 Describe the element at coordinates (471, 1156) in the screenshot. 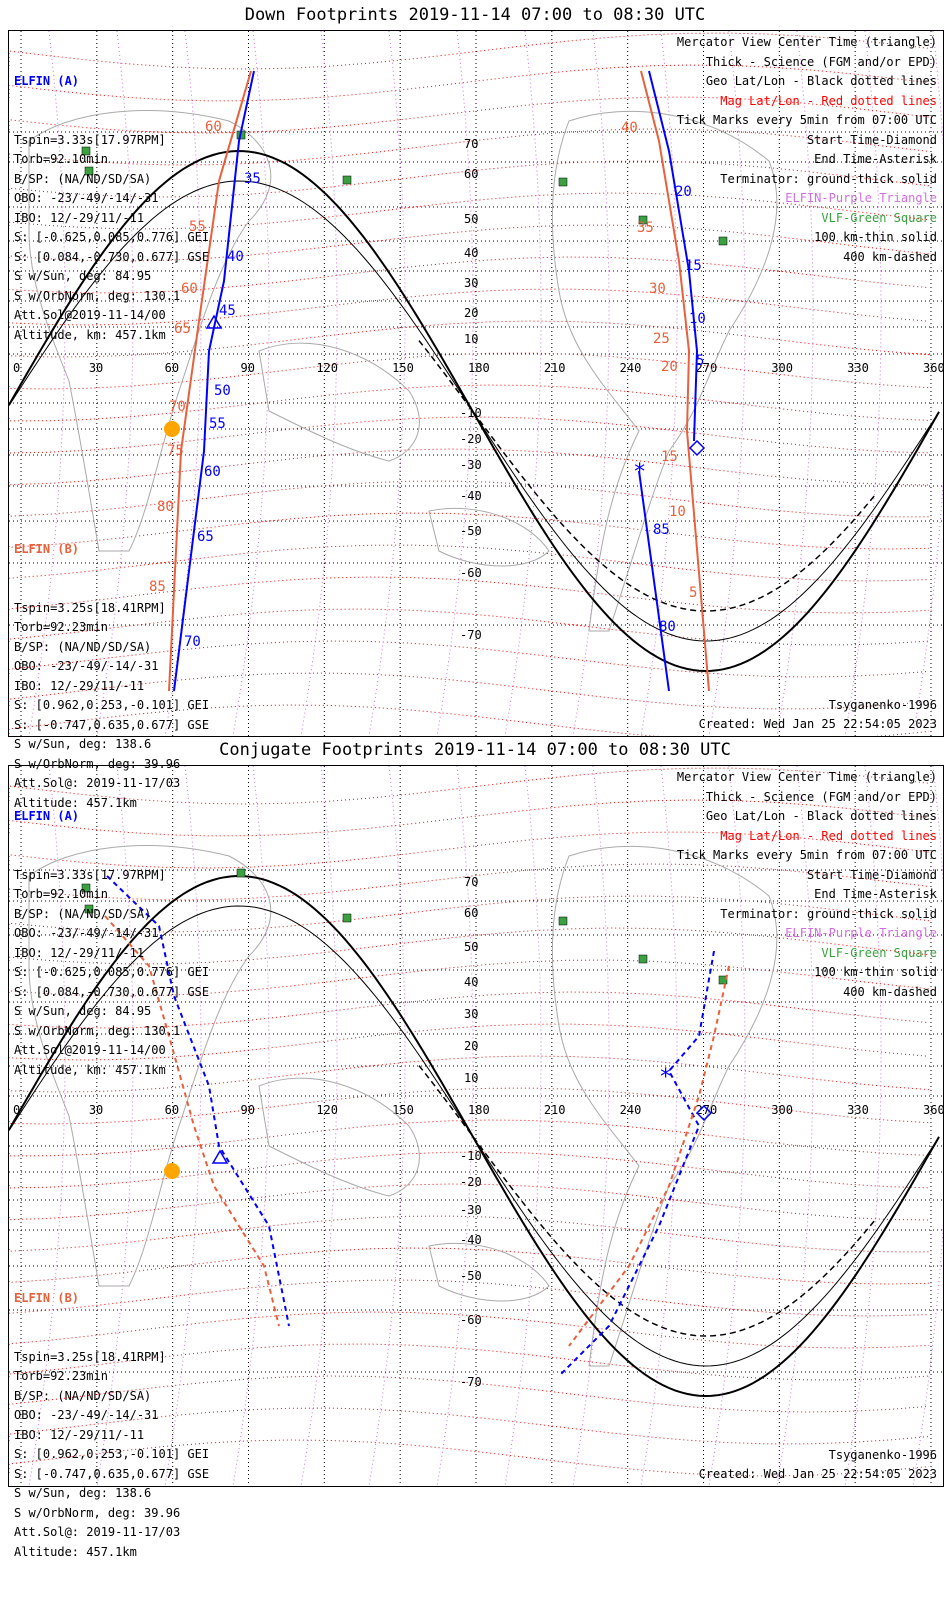

I see `lat-tick-label: -10` at that location.